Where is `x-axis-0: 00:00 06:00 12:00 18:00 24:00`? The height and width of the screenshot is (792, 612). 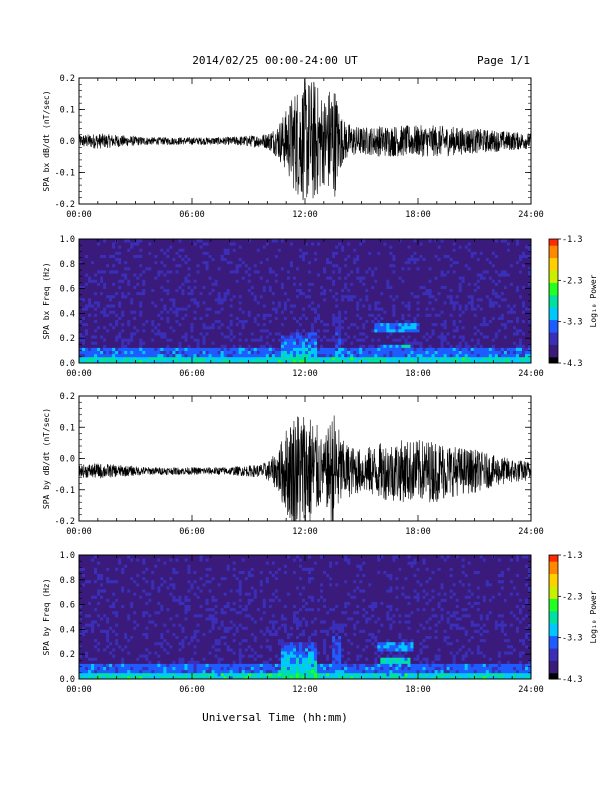
x-axis-0: 00:00 06:00 12:00 18:00 24:00 is located at coordinates (305, 149).